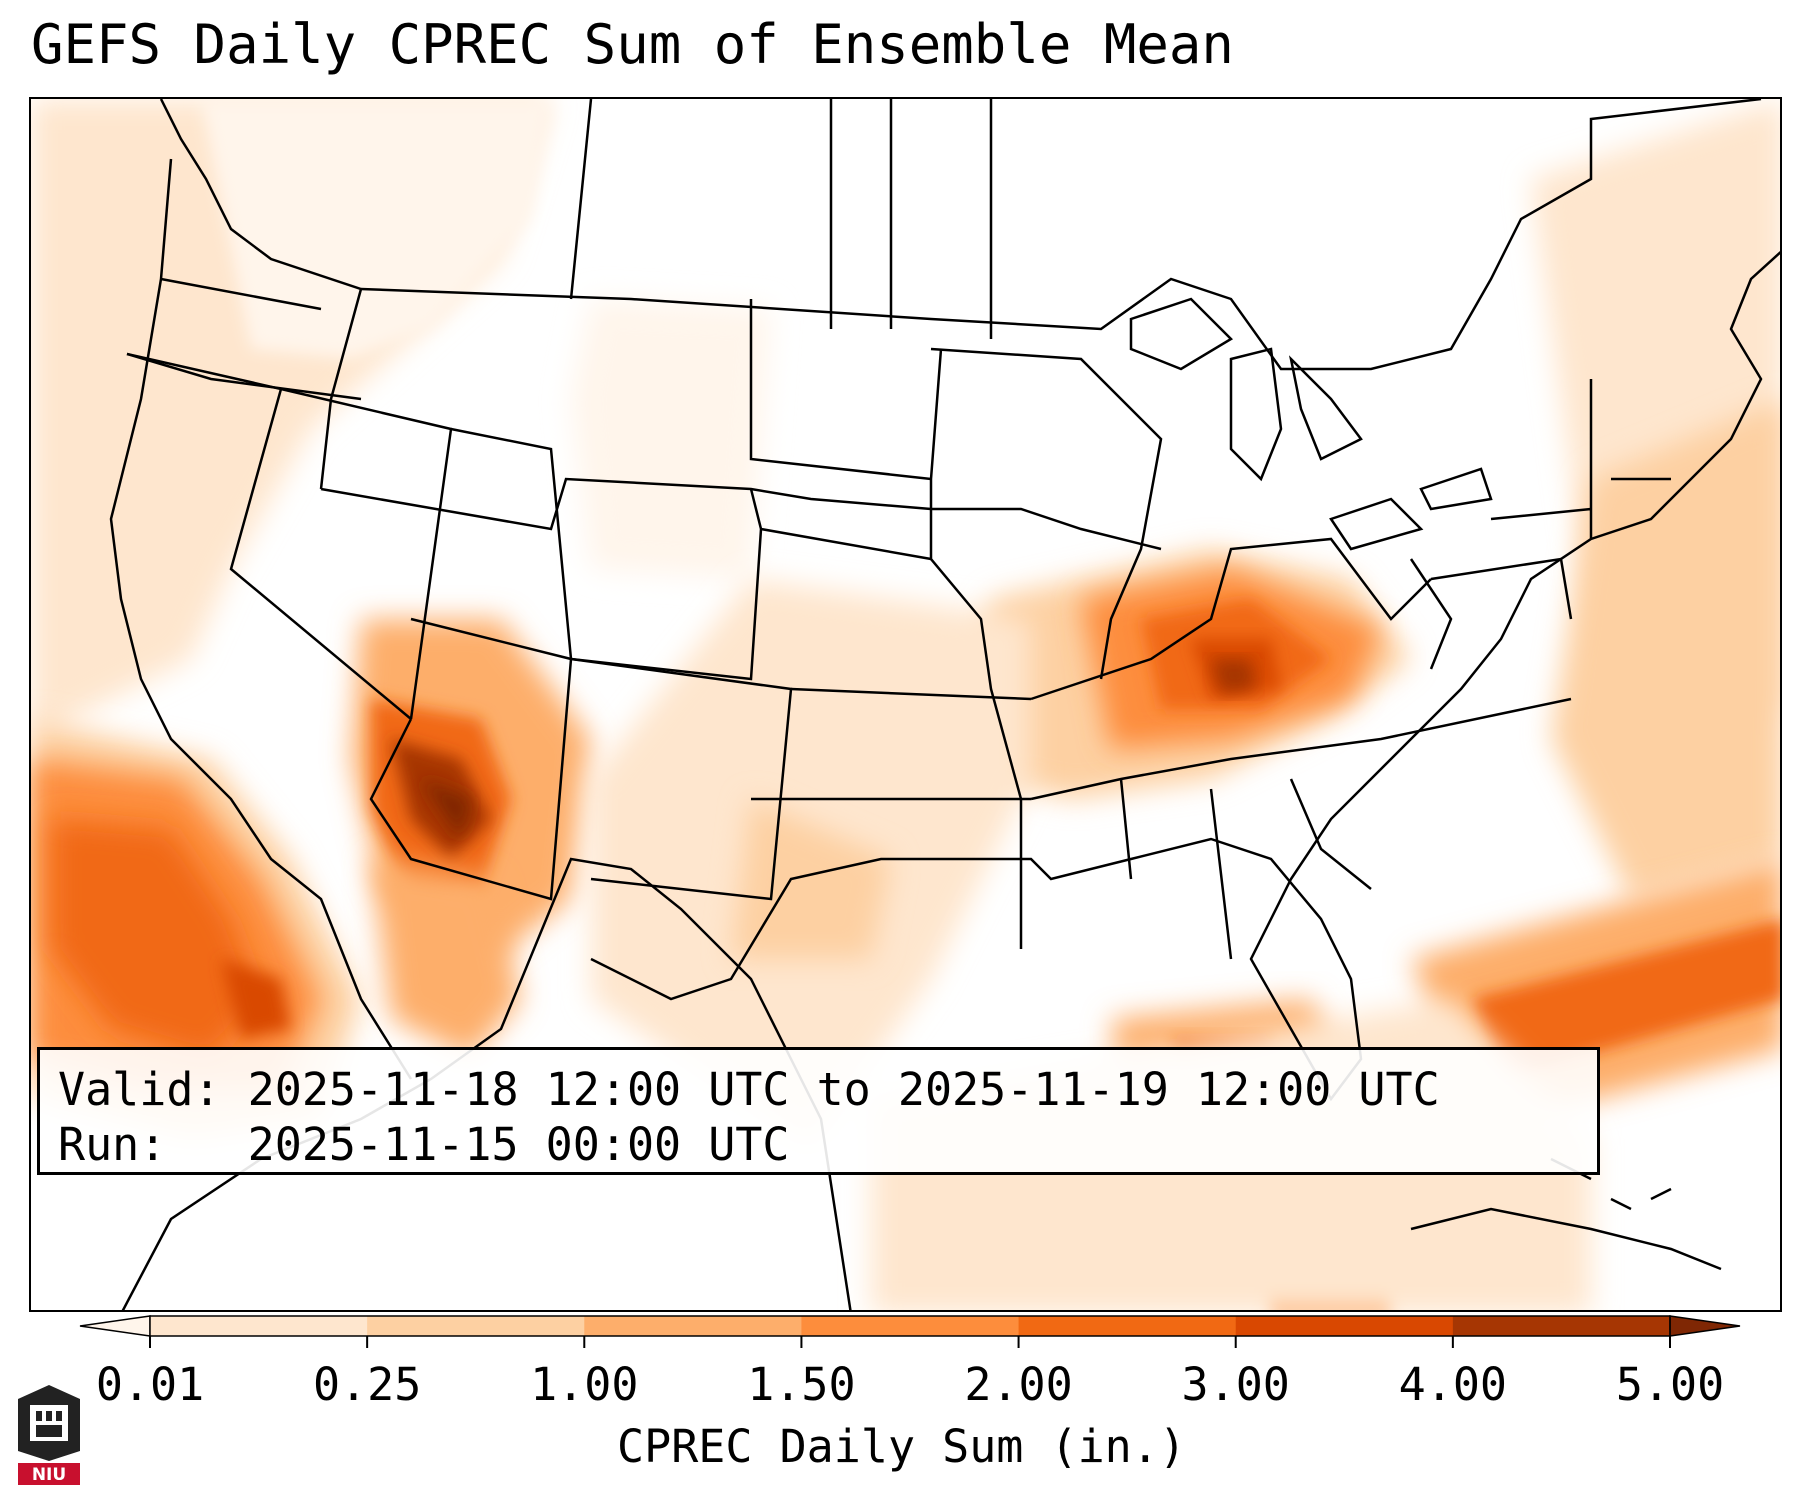 This screenshot has height=1500, width=1803. Describe the element at coordinates (1018, 1384) in the screenshot. I see `colorbar-tick-label: 2.00` at that location.